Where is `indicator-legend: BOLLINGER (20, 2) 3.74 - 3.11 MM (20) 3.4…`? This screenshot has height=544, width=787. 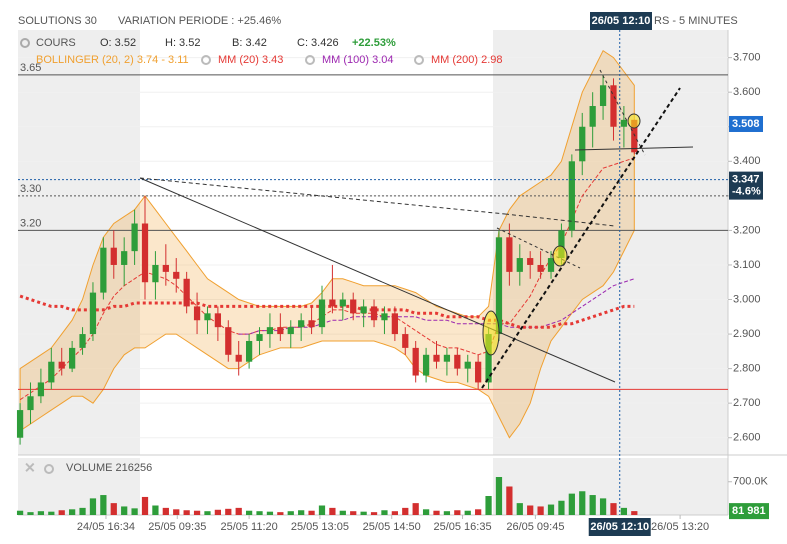
indicator-legend: BOLLINGER (20, 2) 3.74 - 3.11 MM (20) 3.4… is located at coordinates (269, 60).